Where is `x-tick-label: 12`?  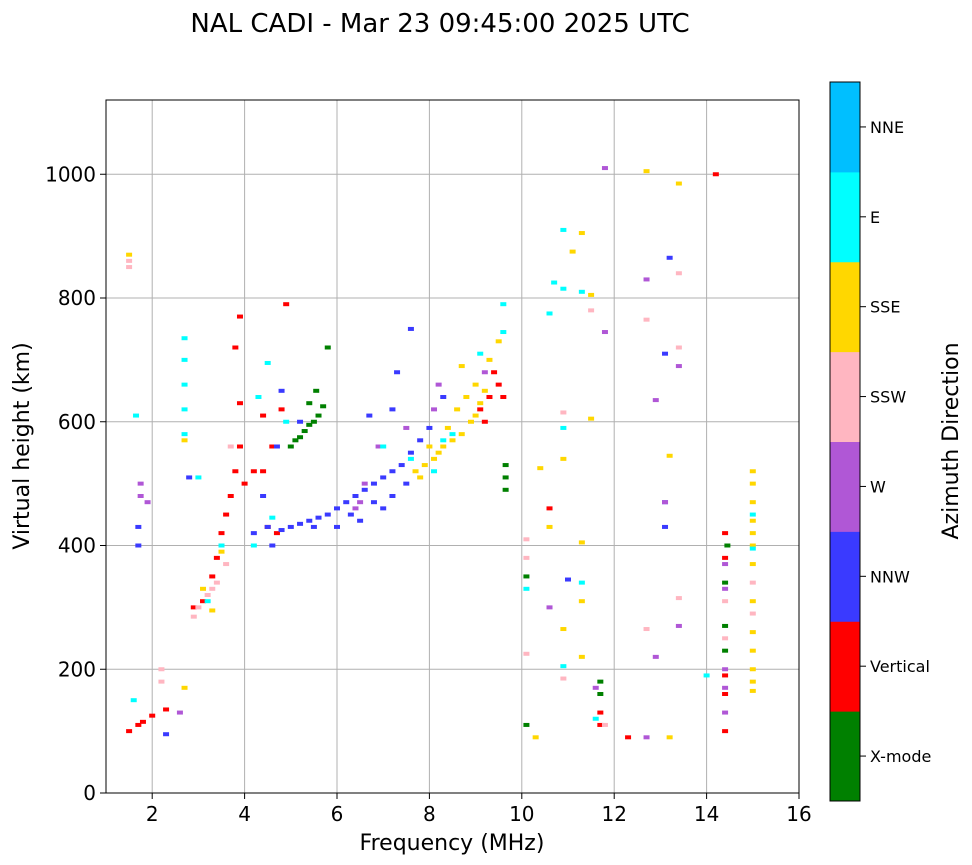 x-tick-label: 12 is located at coordinates (613, 814).